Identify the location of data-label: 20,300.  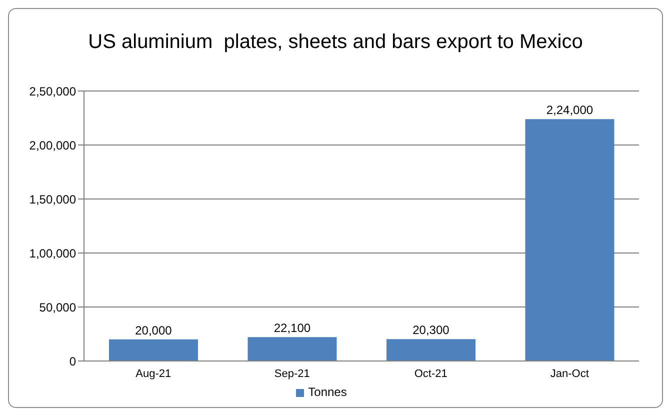
(431, 330).